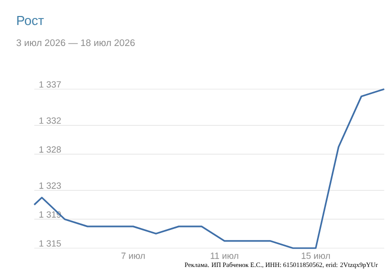 The height and width of the screenshot is (272, 385). I want to click on x-tick-label: 11 июл, so click(224, 255).